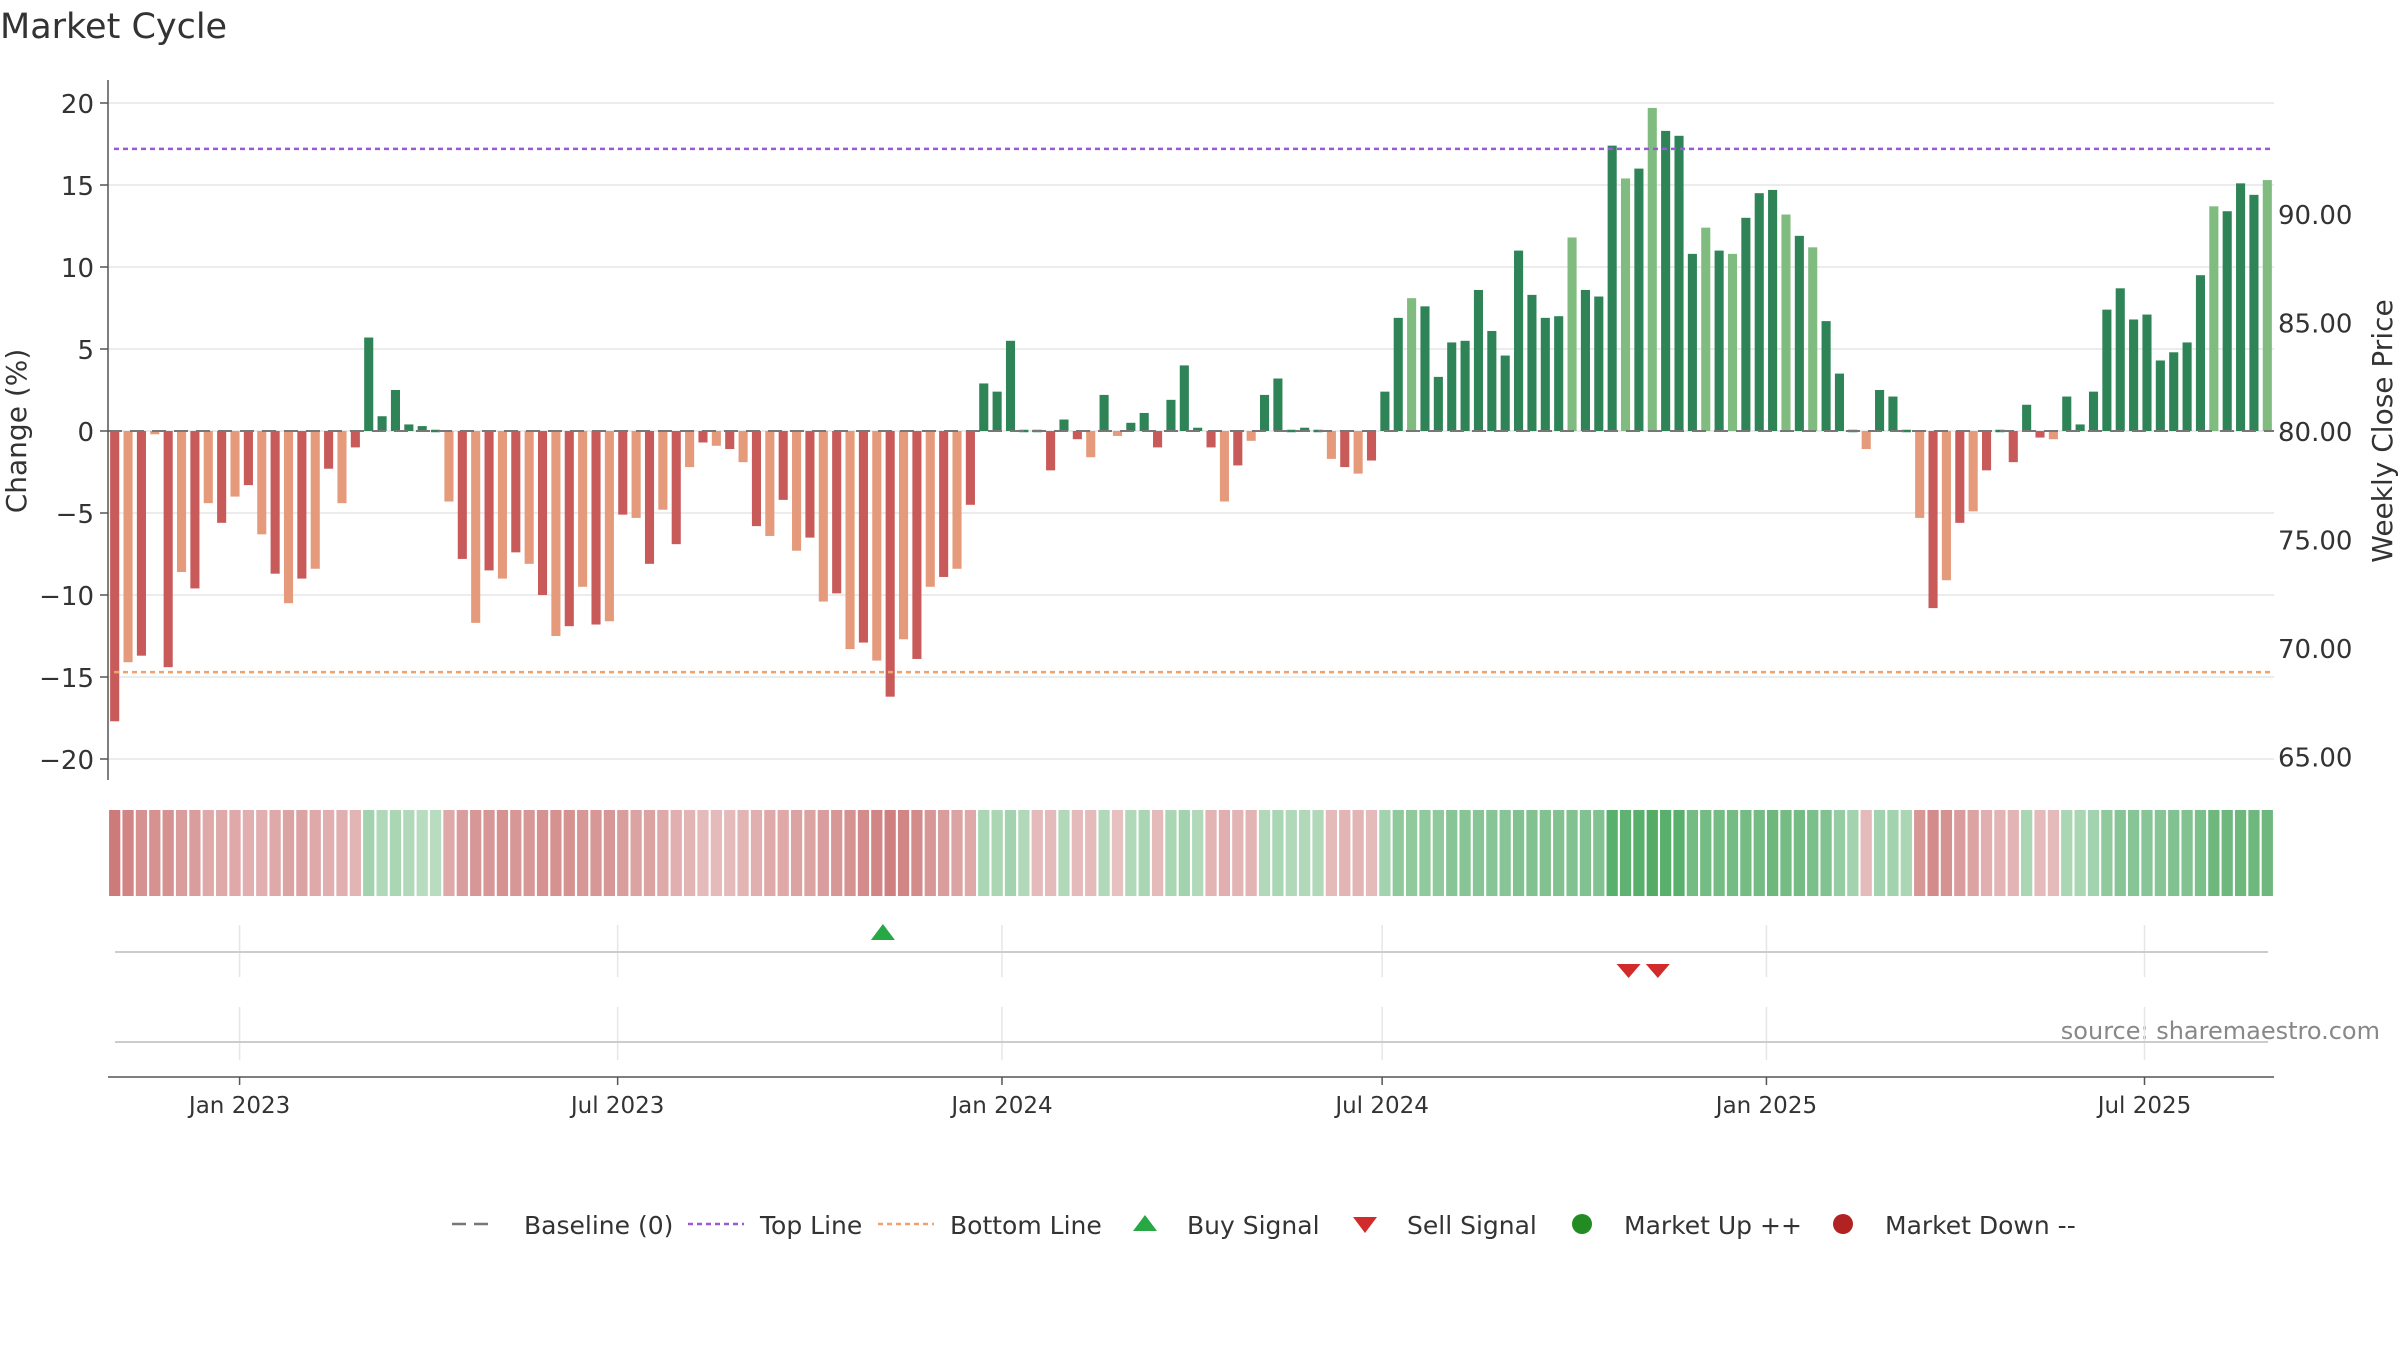  What do you see at coordinates (1657, 971) in the screenshot?
I see `sell-signal-marker` at bounding box center [1657, 971].